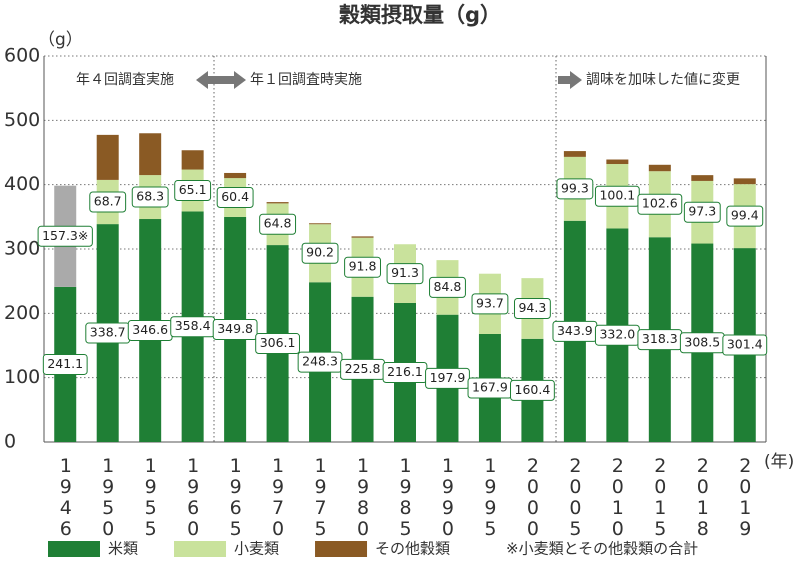 This screenshot has width=800, height=563. What do you see at coordinates (745, 497) in the screenshot?
I see `x-tick-label: 2019` at bounding box center [745, 497].